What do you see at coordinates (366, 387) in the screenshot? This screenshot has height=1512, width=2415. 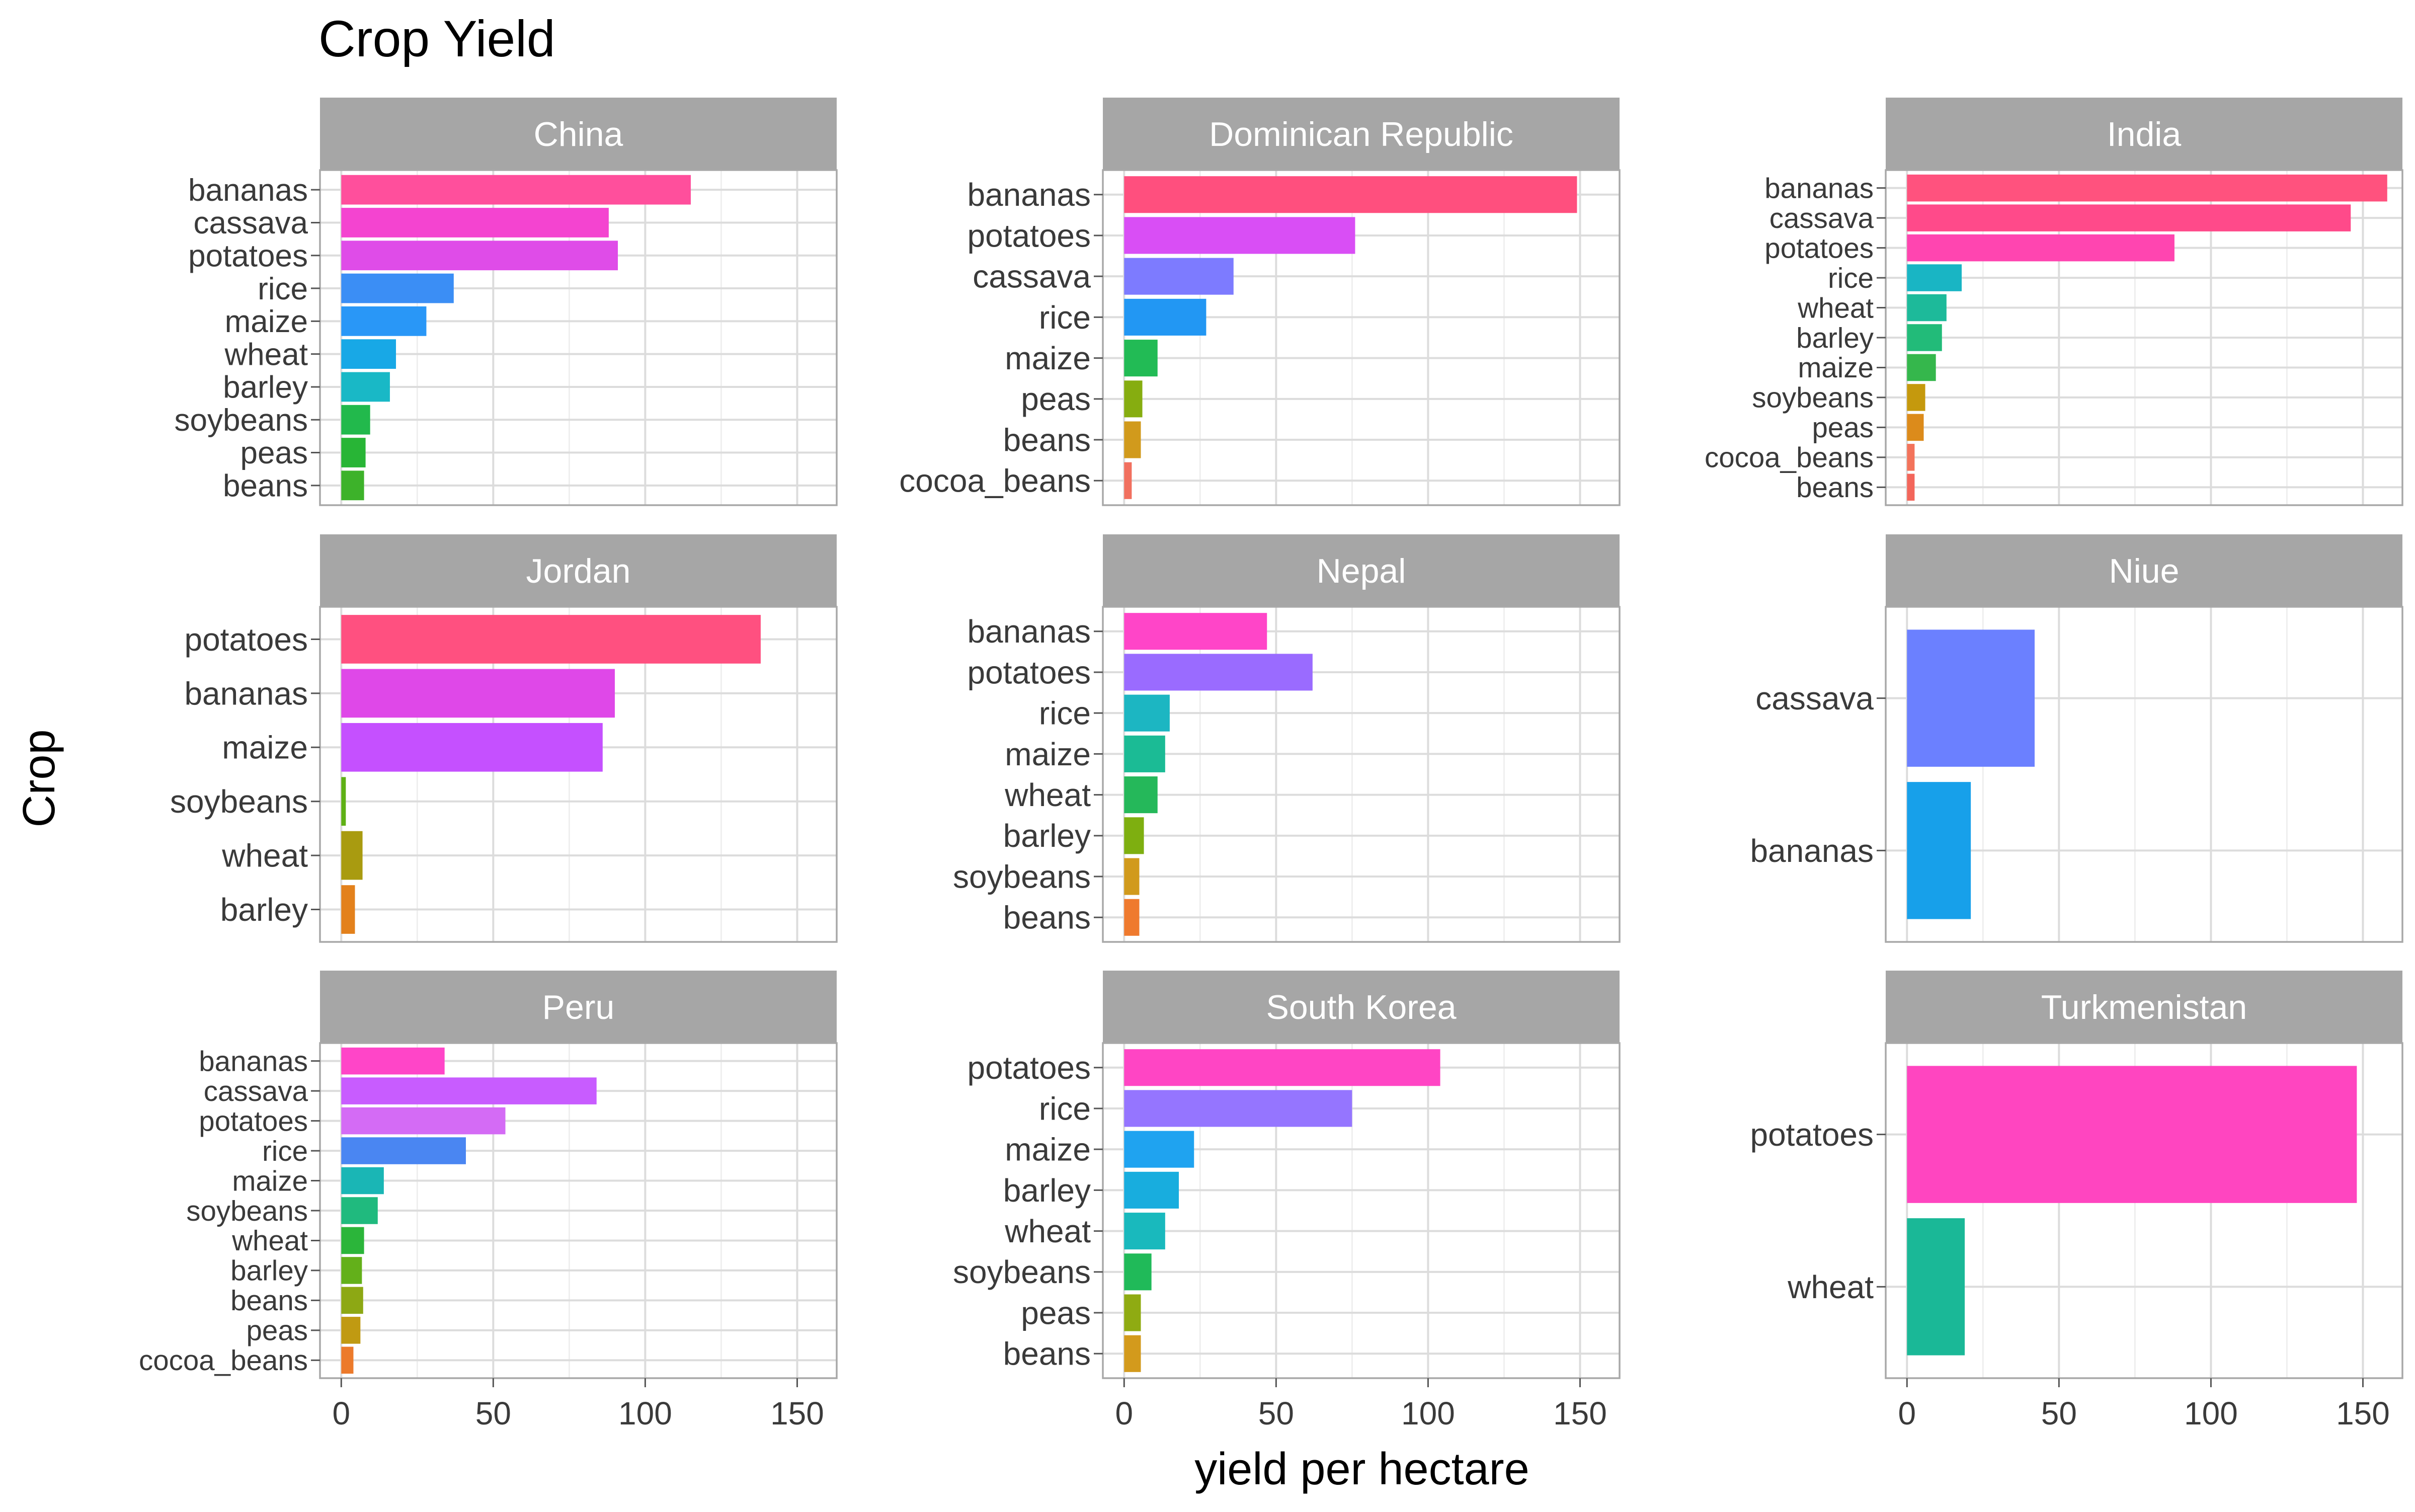 I see `bar-china-barley` at bounding box center [366, 387].